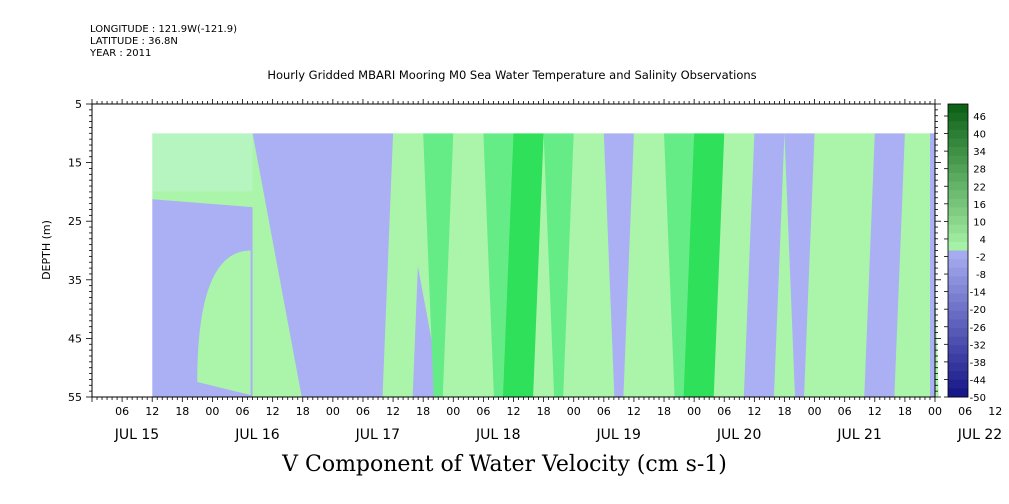  I want to click on heatmap-early-positive, so click(224, 322).